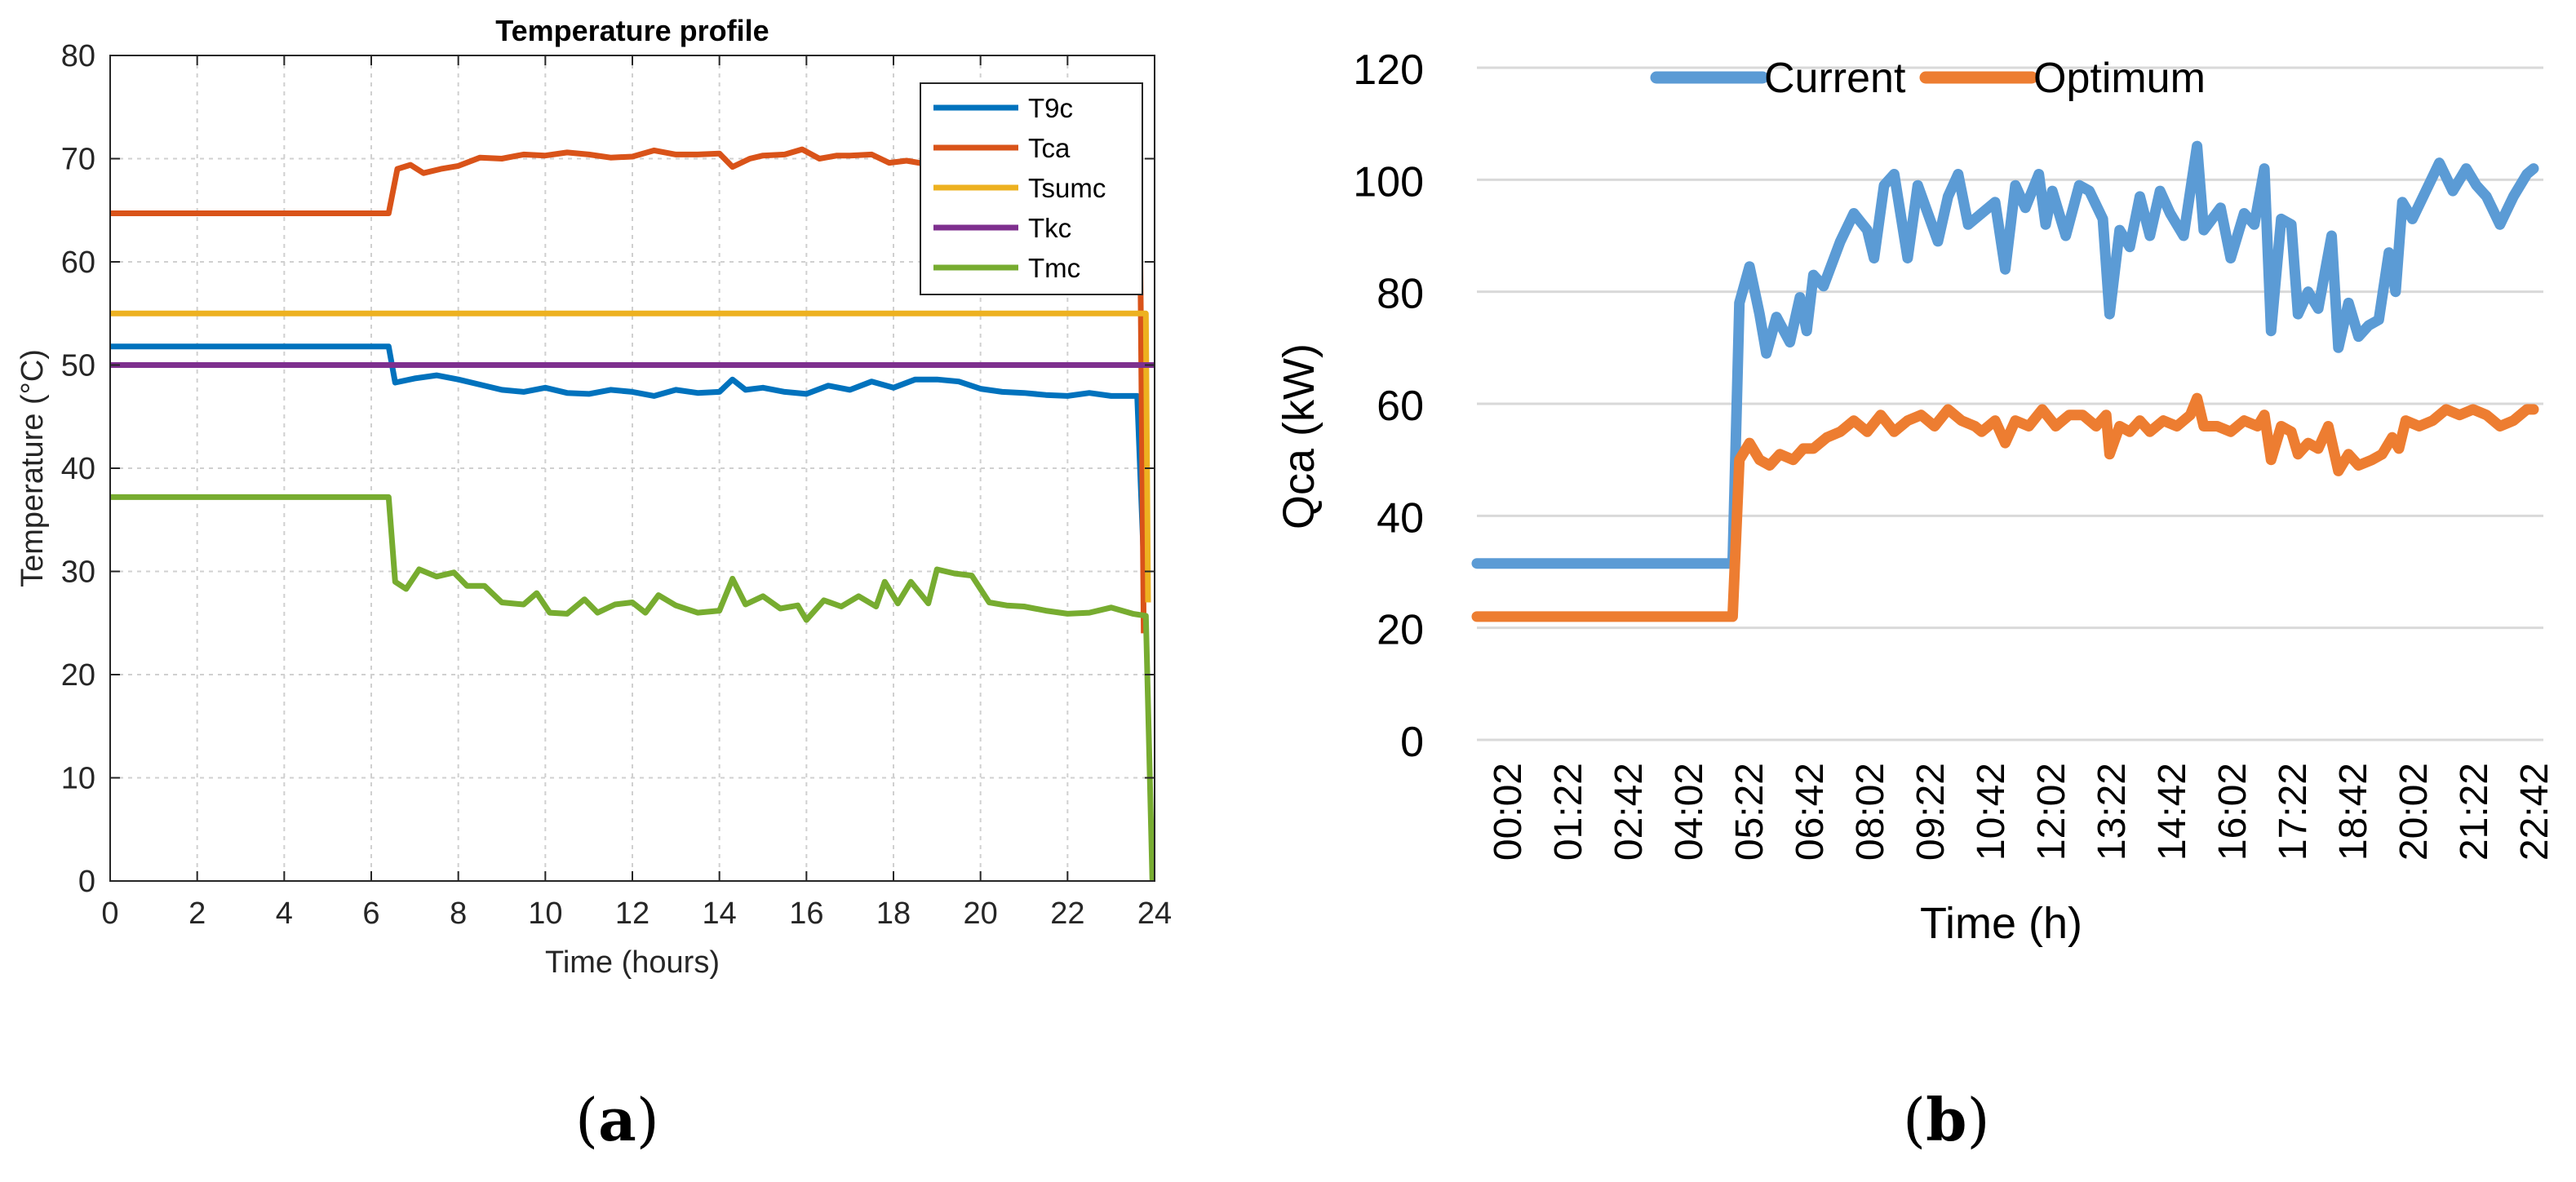  What do you see at coordinates (632, 914) in the screenshot?
I see `x-tick-label: 12` at bounding box center [632, 914].